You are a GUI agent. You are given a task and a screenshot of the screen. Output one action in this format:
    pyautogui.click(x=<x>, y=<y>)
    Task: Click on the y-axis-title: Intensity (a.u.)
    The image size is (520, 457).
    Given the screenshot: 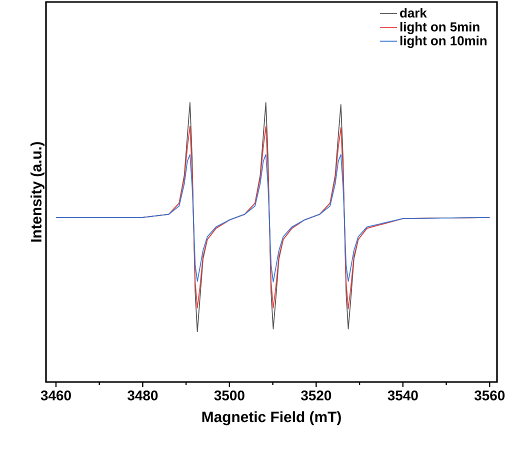 What is the action you would take?
    pyautogui.click(x=37, y=192)
    